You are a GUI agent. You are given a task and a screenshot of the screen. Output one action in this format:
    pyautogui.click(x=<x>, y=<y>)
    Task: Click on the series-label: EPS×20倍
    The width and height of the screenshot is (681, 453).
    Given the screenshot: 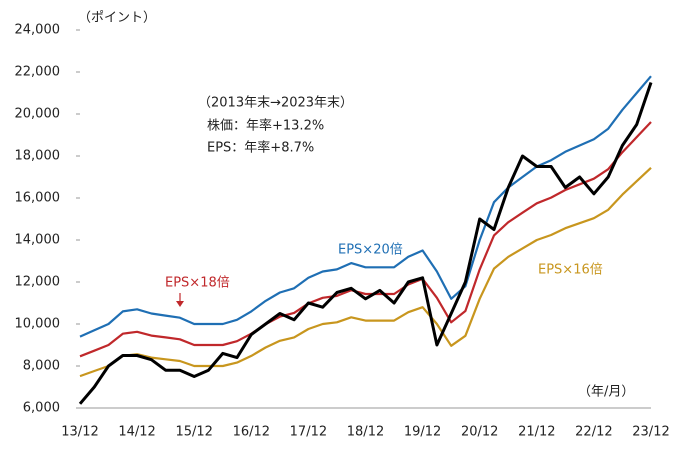 What is the action you would take?
    pyautogui.click(x=370, y=250)
    